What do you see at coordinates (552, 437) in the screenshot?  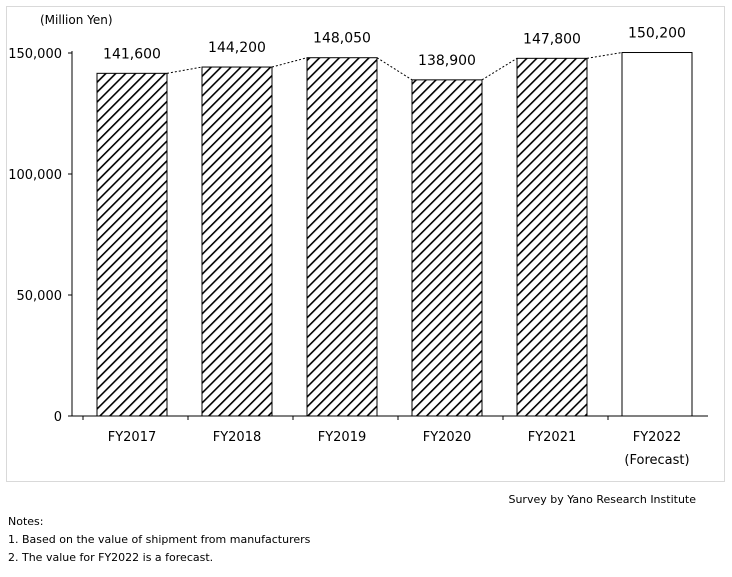 I see `x-tick-label: FY2021` at bounding box center [552, 437].